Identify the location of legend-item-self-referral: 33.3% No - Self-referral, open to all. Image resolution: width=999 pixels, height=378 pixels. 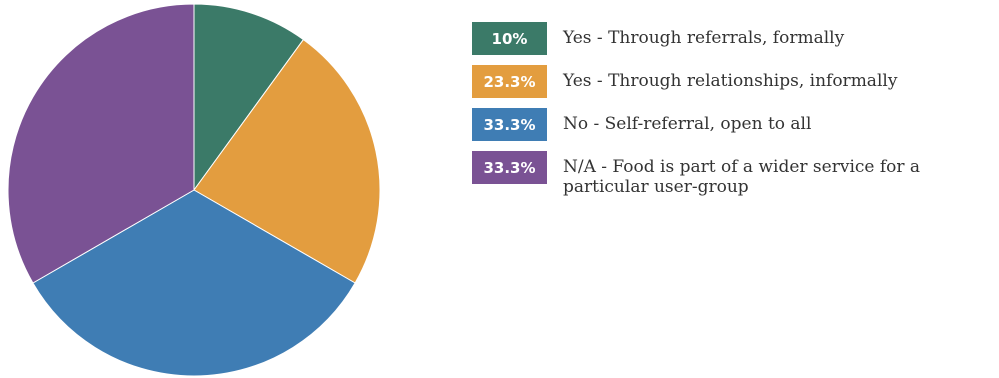
(732, 124).